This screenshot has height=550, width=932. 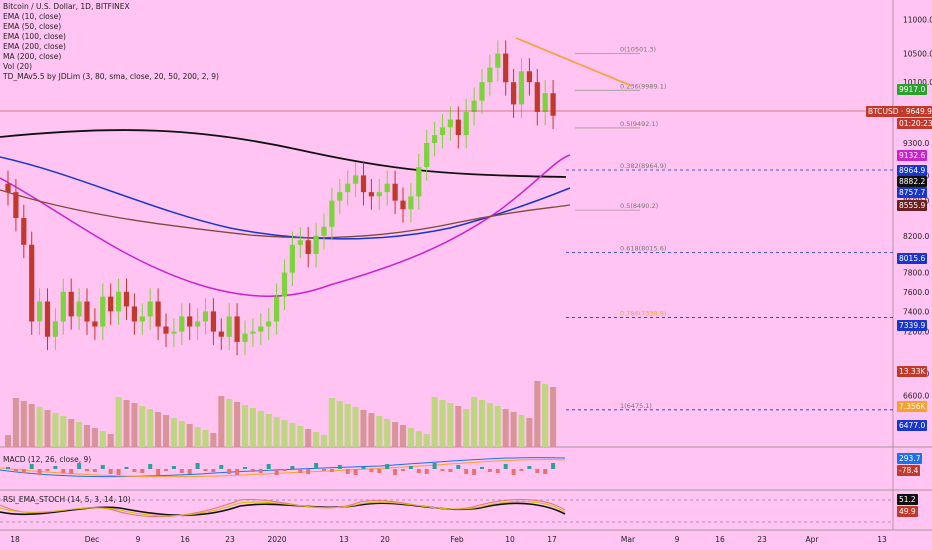 What do you see at coordinates (677, 539) in the screenshot?
I see `x-tick-label: 9` at bounding box center [677, 539].